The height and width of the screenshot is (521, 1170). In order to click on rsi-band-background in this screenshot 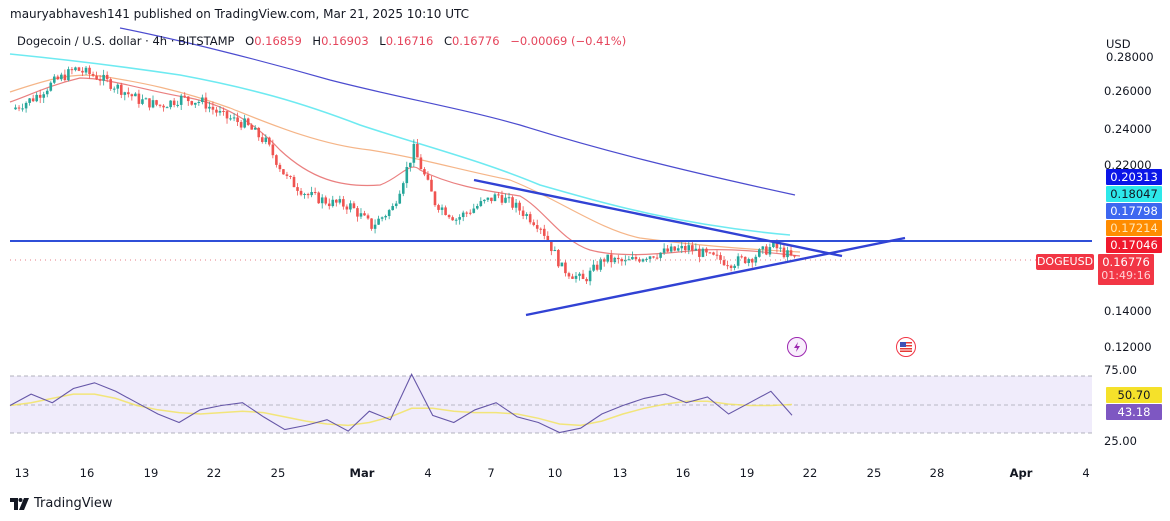, I will do `click(551, 404)`.